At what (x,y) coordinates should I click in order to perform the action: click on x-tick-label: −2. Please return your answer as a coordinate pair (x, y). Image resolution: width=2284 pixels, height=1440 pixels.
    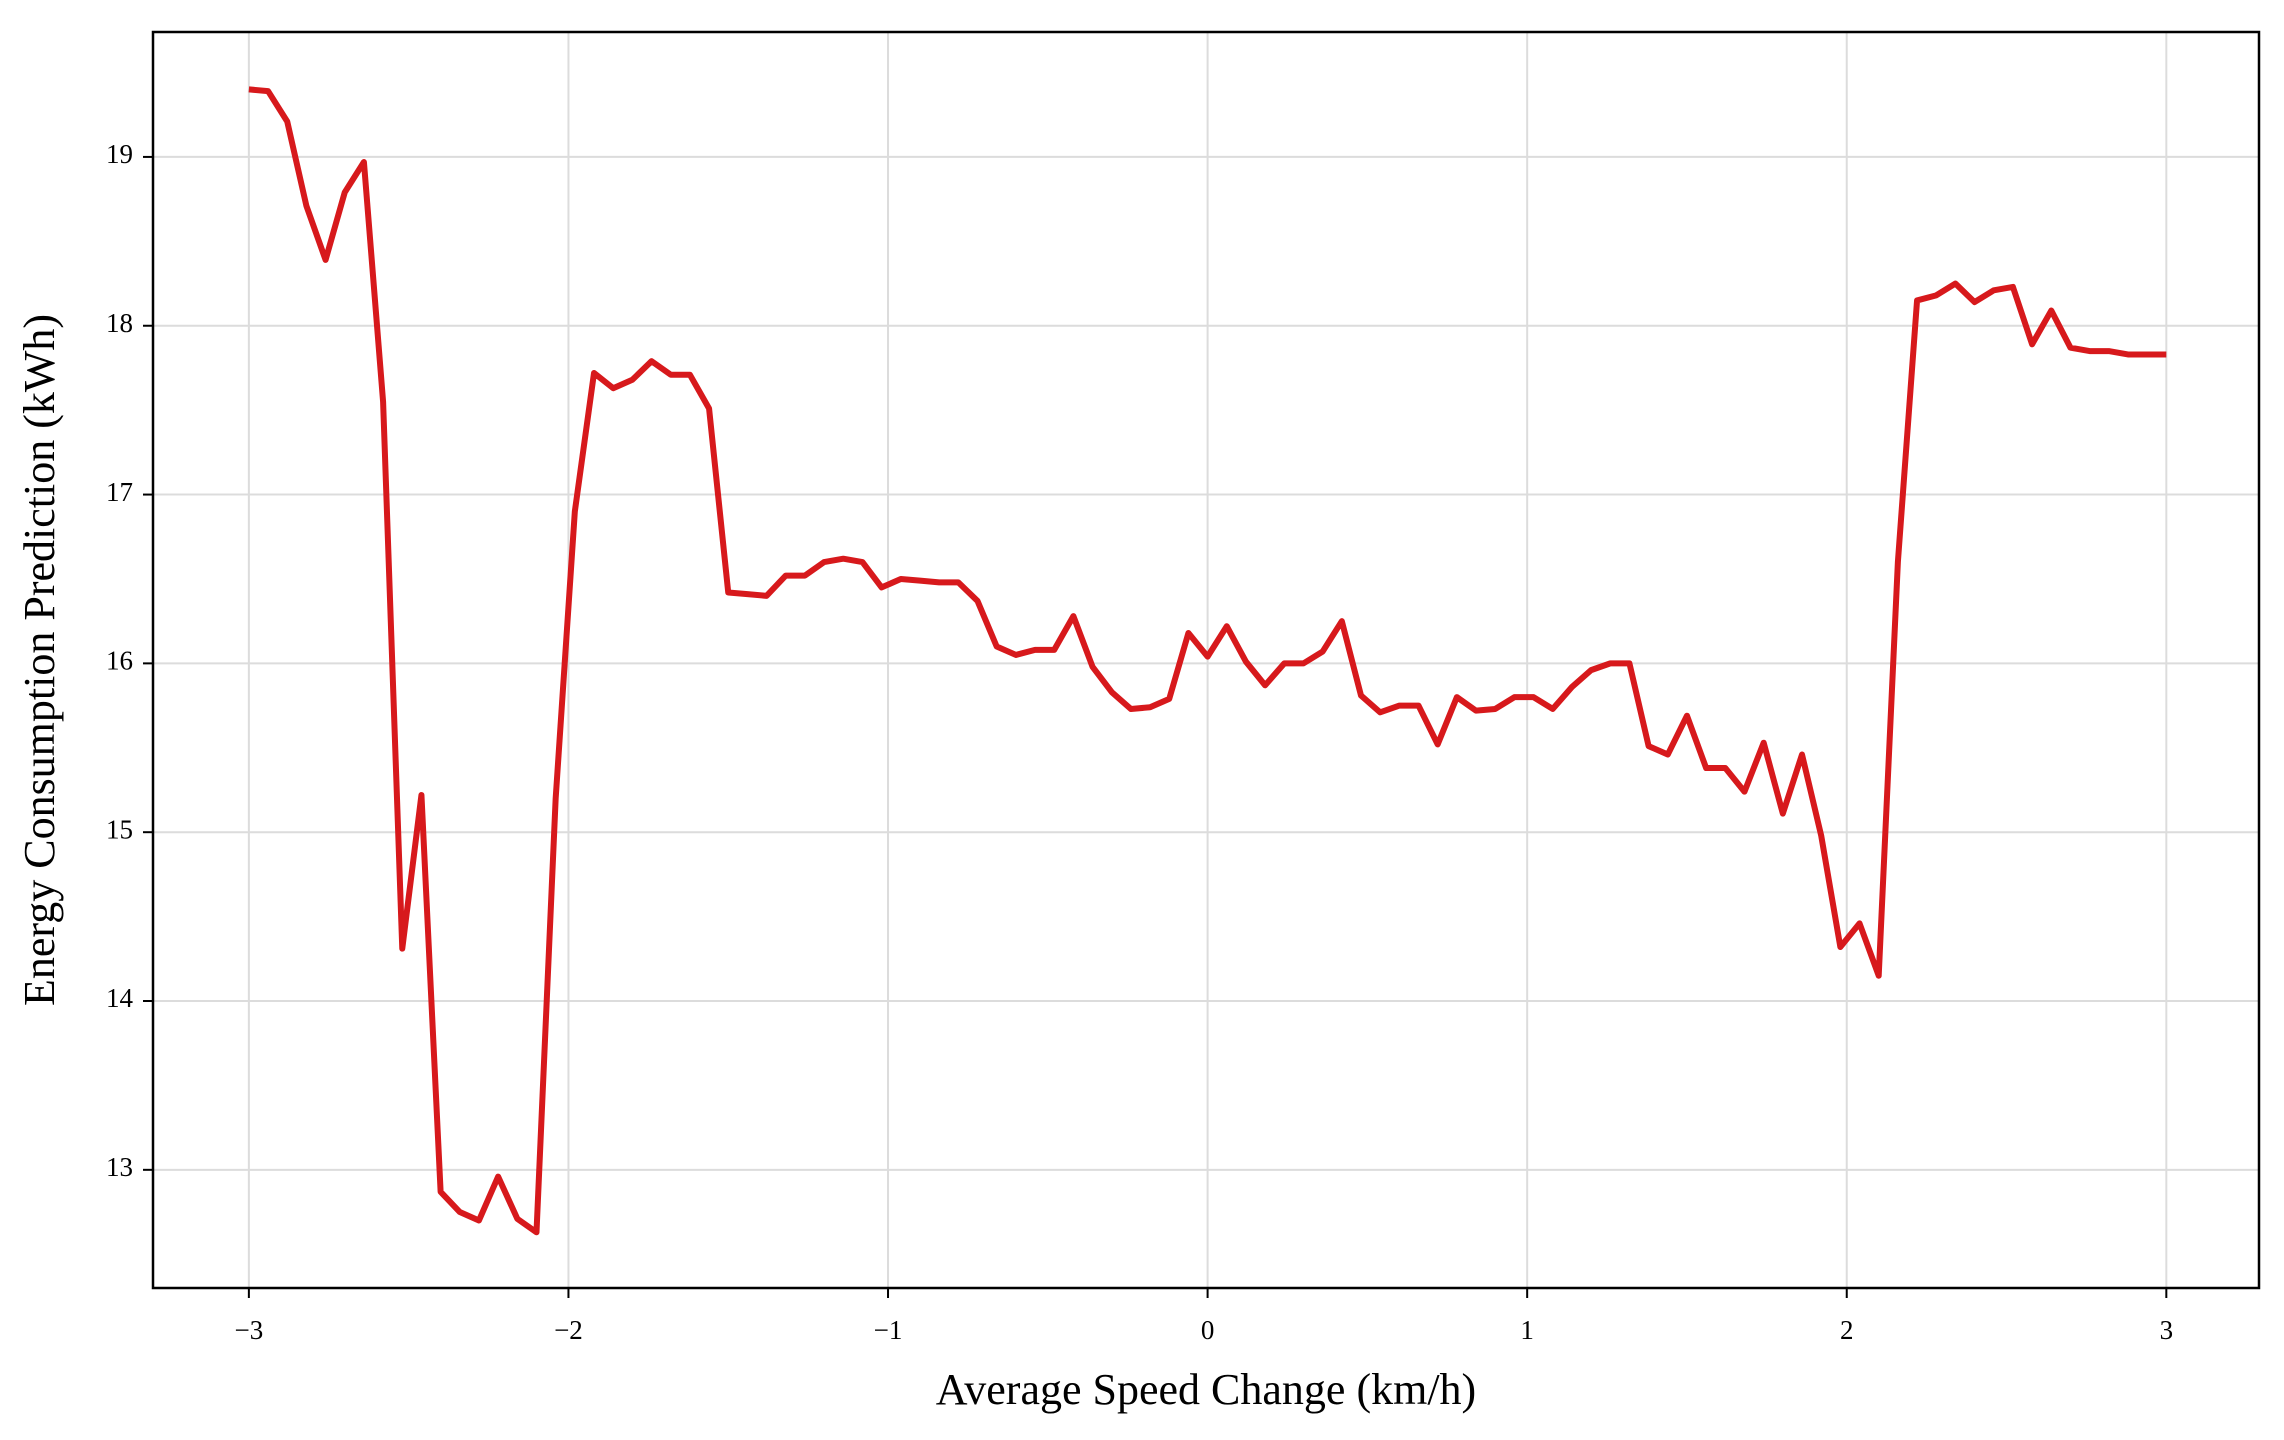
    Looking at the image, I should click on (568, 1330).